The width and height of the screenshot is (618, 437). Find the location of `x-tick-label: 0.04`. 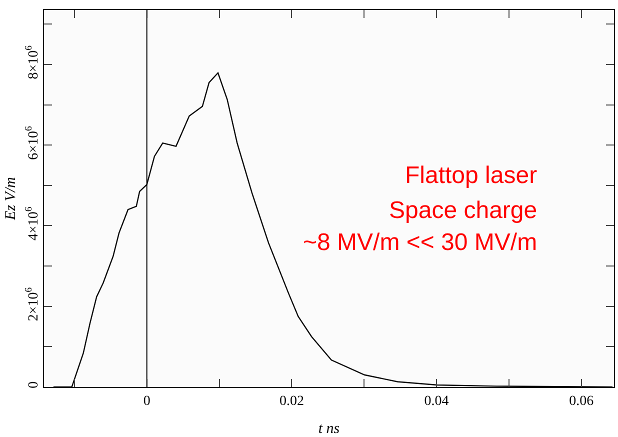

x-tick-label: 0.04 is located at coordinates (436, 401).